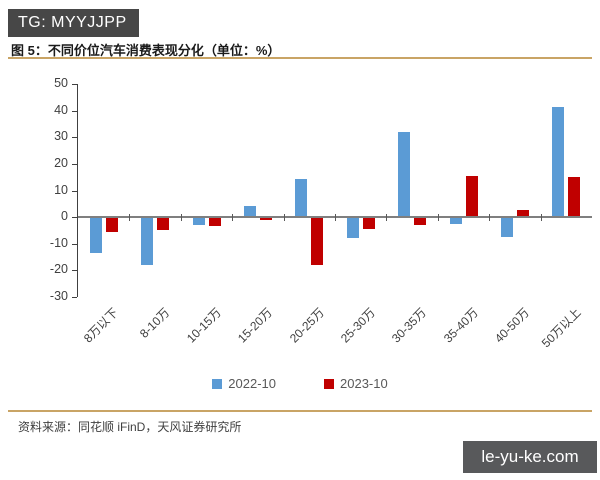  What do you see at coordinates (61, 163) in the screenshot?
I see `y-axis-label: 20` at bounding box center [61, 163].